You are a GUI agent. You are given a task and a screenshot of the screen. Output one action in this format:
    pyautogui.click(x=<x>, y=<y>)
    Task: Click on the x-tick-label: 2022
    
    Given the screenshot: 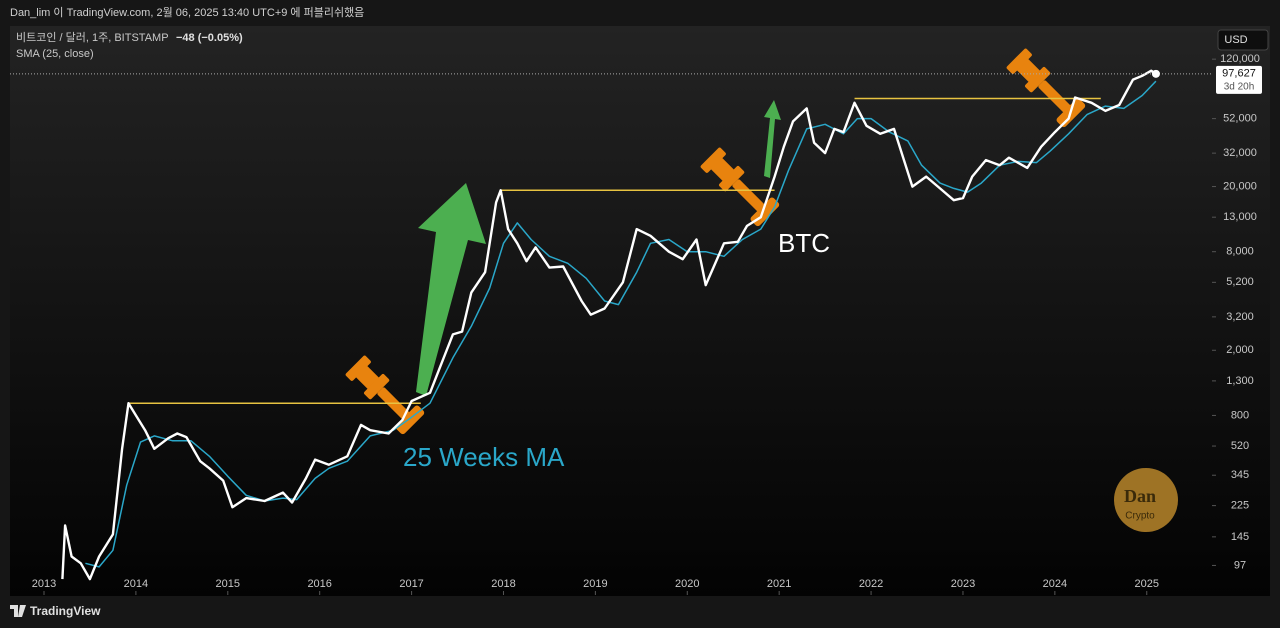 What is the action you would take?
    pyautogui.click(x=871, y=584)
    